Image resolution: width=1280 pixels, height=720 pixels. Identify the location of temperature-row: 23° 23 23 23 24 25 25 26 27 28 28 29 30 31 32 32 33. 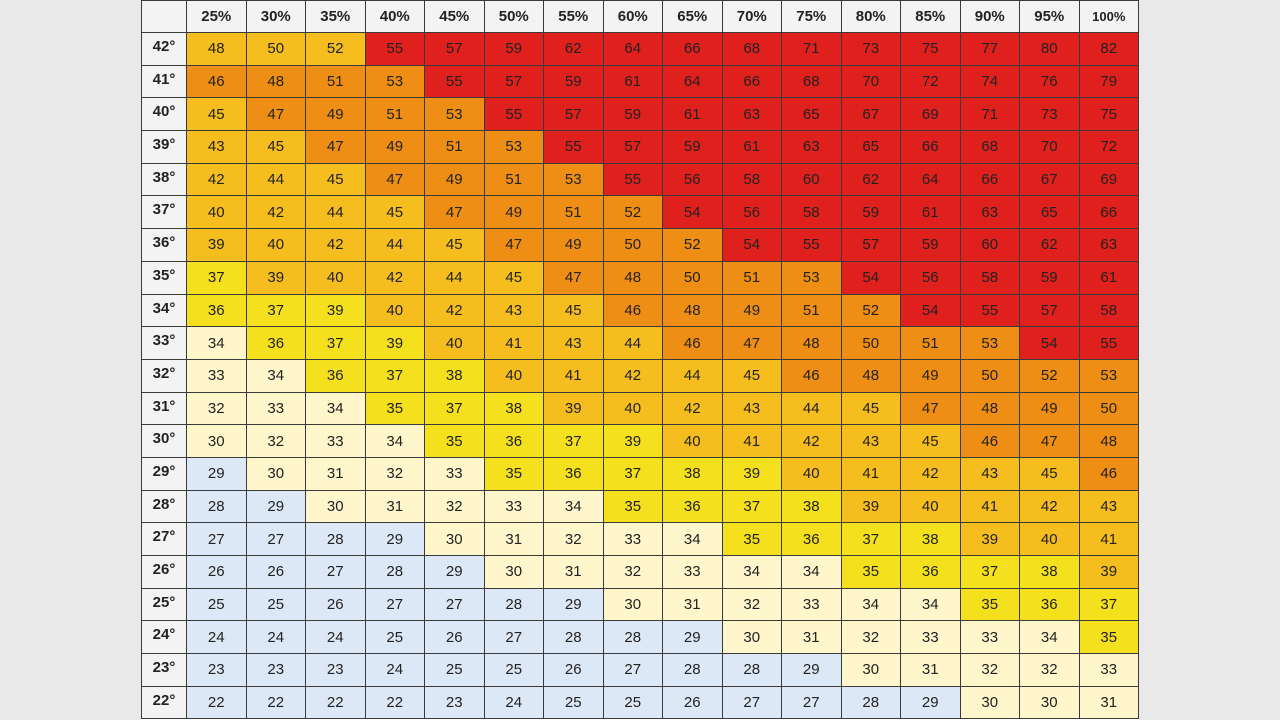
(640, 670).